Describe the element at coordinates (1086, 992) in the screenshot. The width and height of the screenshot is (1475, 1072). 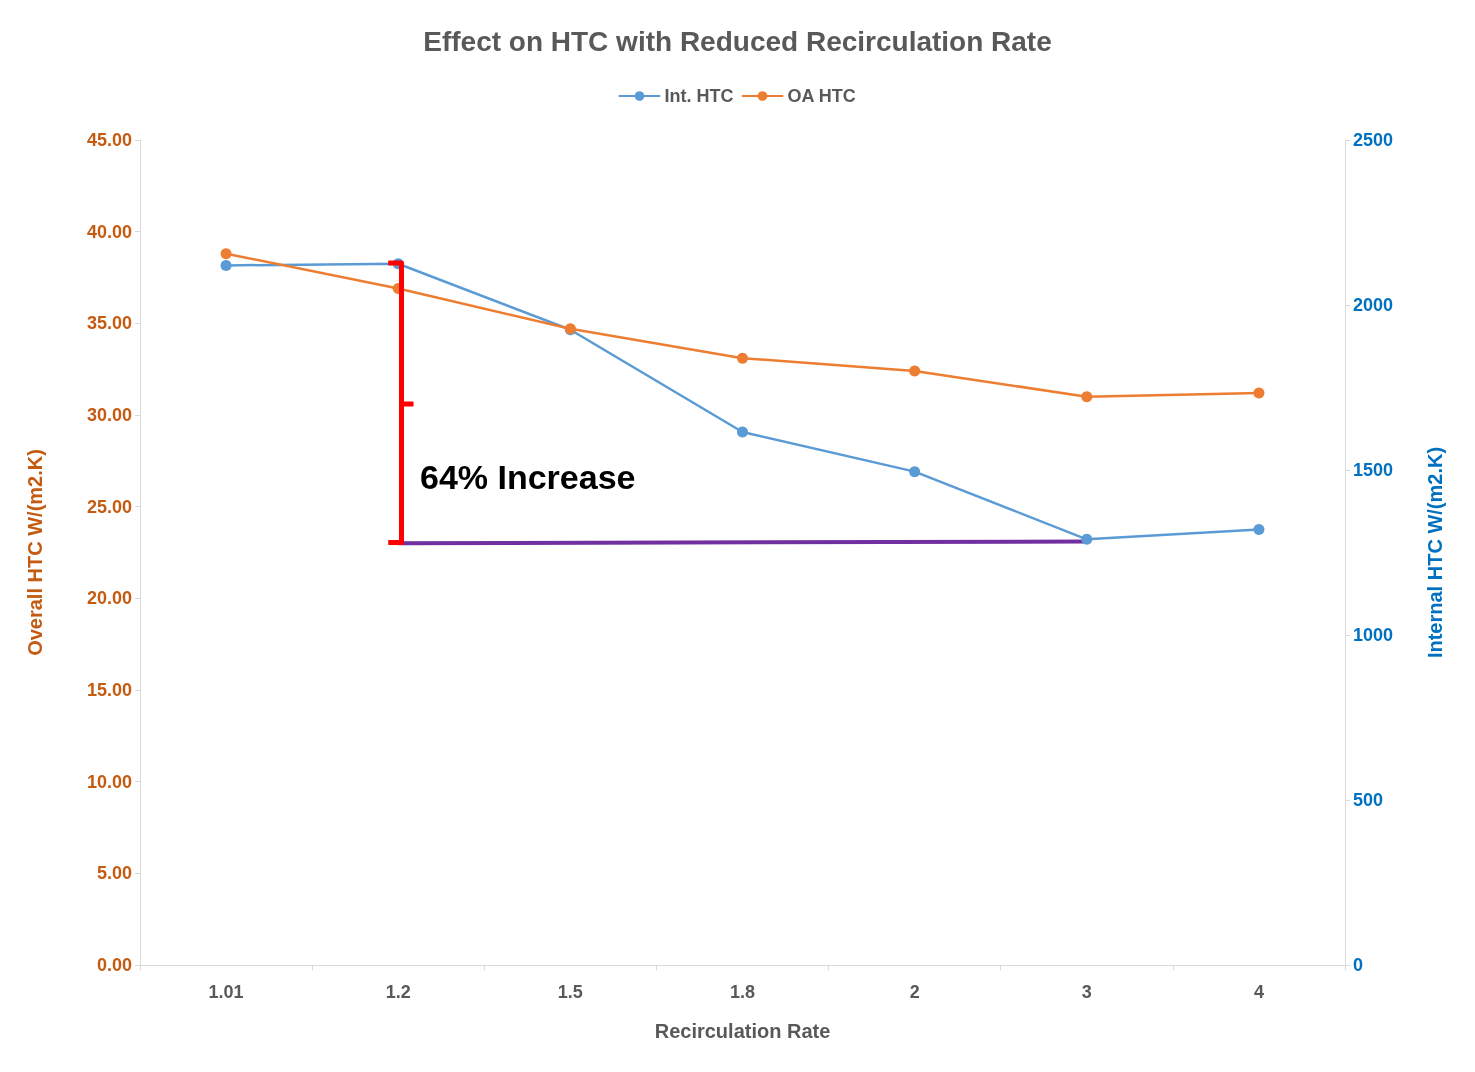
I see `x-tick-label: 3` at that location.